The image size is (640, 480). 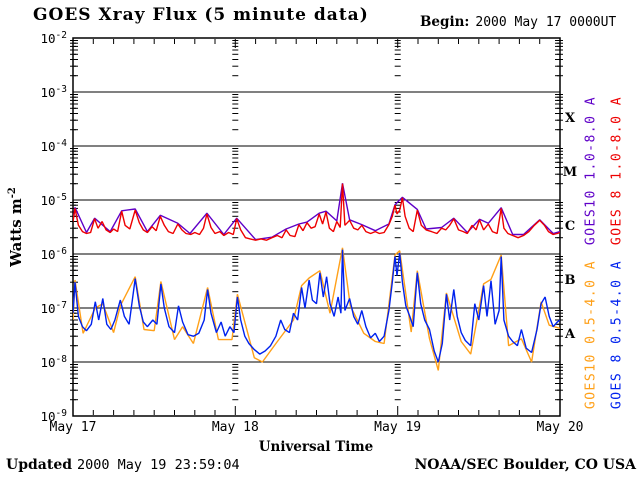 I want to click on y-tick-label: 10⁻⁹, so click(x=53, y=416).